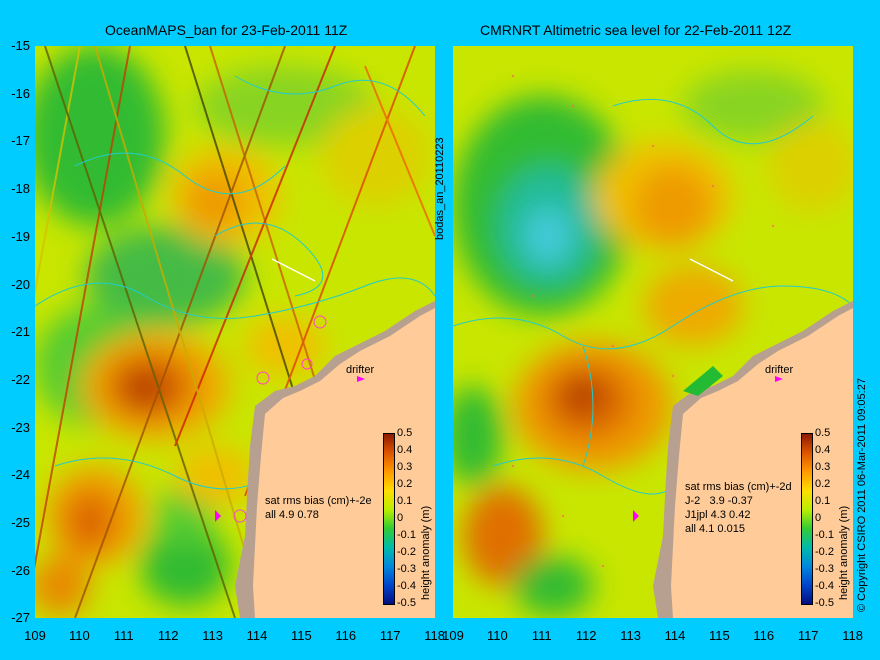 The height and width of the screenshot is (660, 880). What do you see at coordinates (738, 487) in the screenshot?
I see `stats-line: sat rms bias (cm)+-2d` at bounding box center [738, 487].